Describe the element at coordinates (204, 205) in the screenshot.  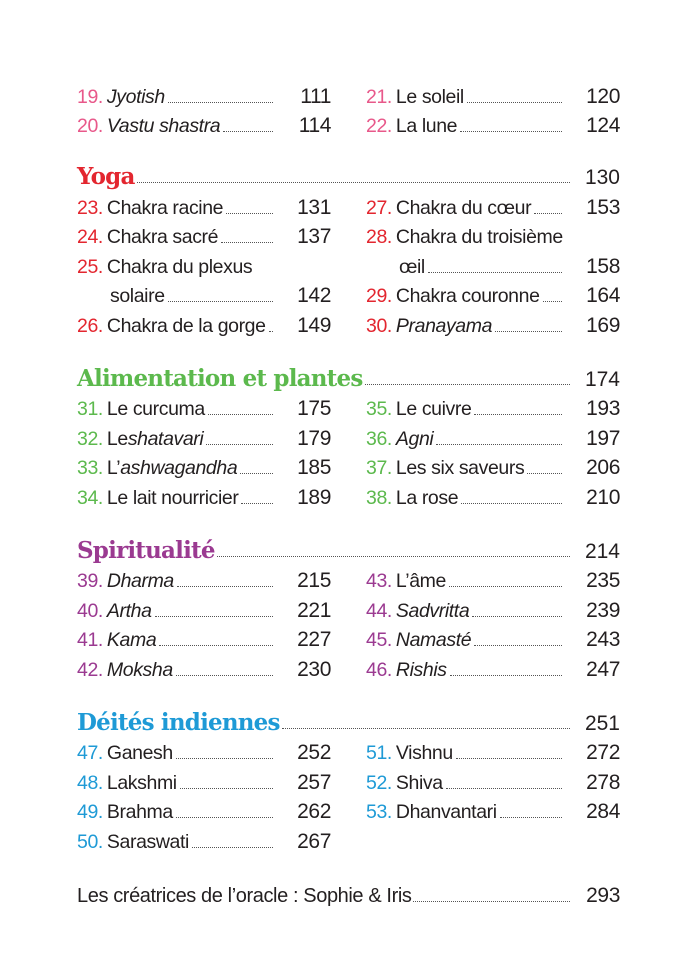
I see `toc-entry: 23. Chakra racine 131` at that location.